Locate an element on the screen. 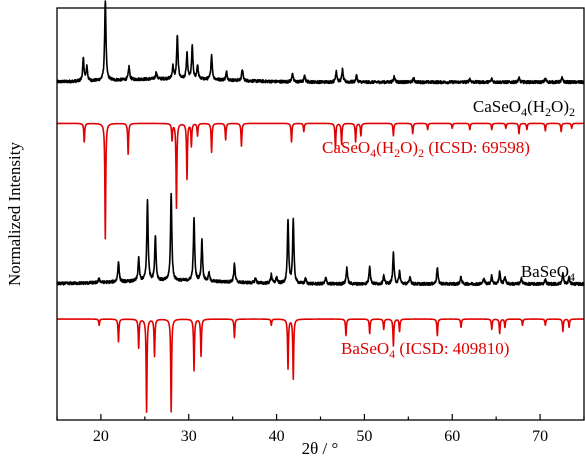 This screenshot has width=585, height=463. x-tick-label: 70 is located at coordinates (540, 436).